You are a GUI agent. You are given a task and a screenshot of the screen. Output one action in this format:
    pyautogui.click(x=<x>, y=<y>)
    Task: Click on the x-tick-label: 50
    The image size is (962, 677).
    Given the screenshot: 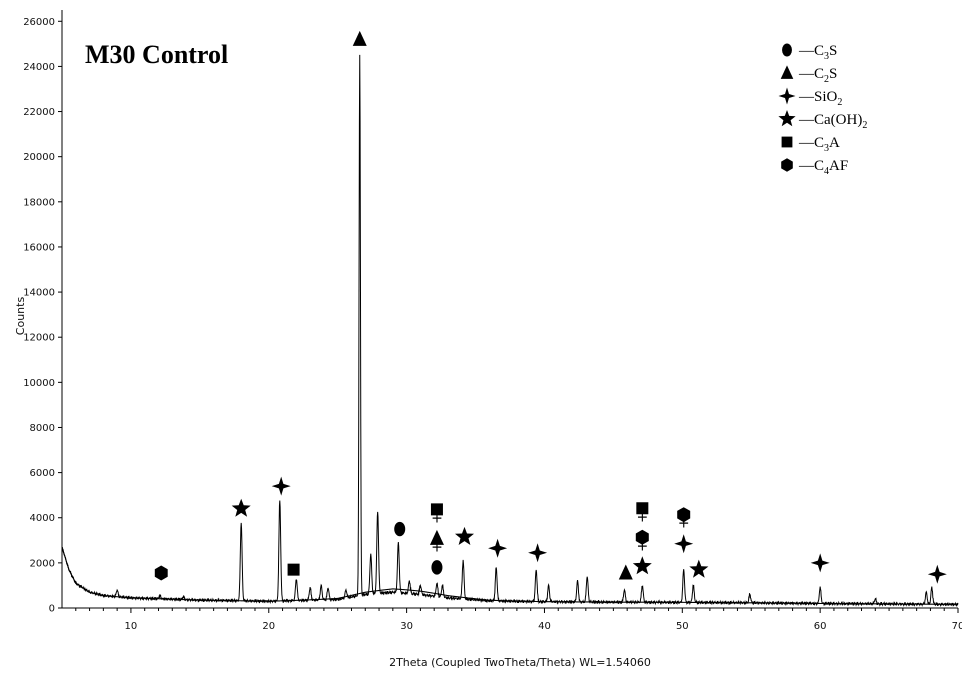 What is the action you would take?
    pyautogui.click(x=682, y=626)
    